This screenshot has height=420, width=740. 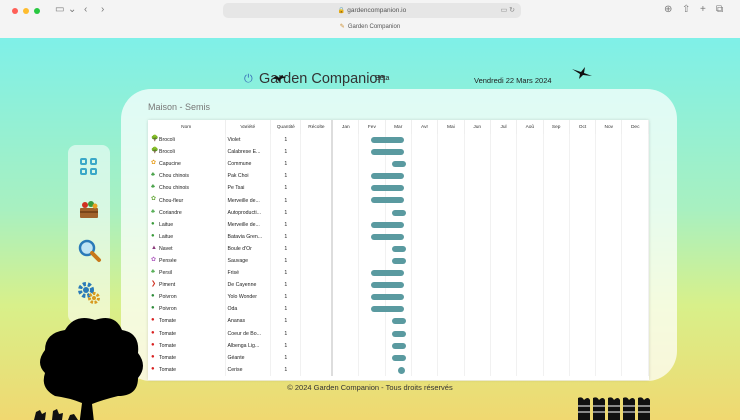 What do you see at coordinates (372, 127) in the screenshot?
I see `column-header: Fev` at bounding box center [372, 127].